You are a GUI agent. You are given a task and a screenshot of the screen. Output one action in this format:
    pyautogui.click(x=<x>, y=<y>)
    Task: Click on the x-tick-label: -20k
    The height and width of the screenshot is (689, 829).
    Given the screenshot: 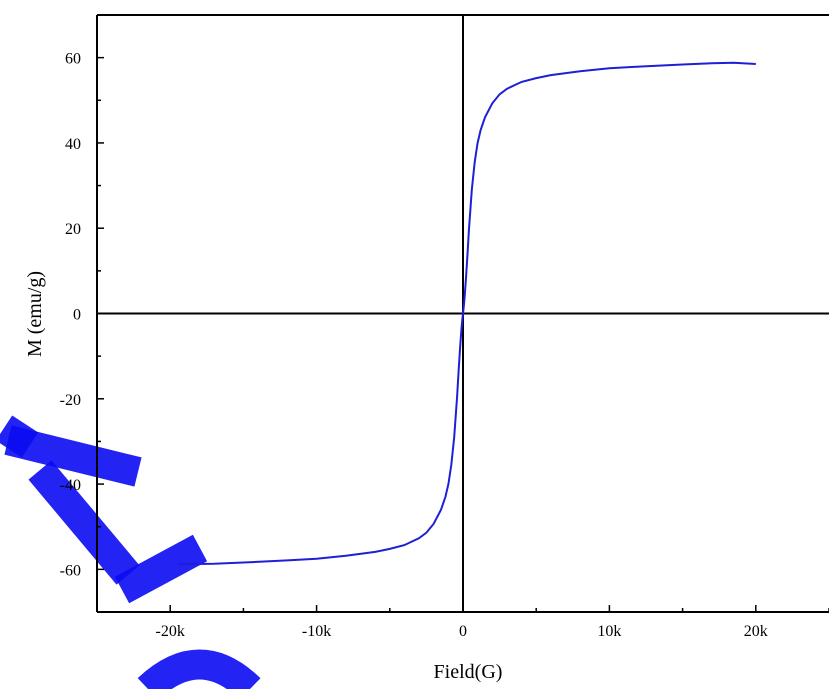 What is the action you would take?
    pyautogui.click(x=170, y=631)
    